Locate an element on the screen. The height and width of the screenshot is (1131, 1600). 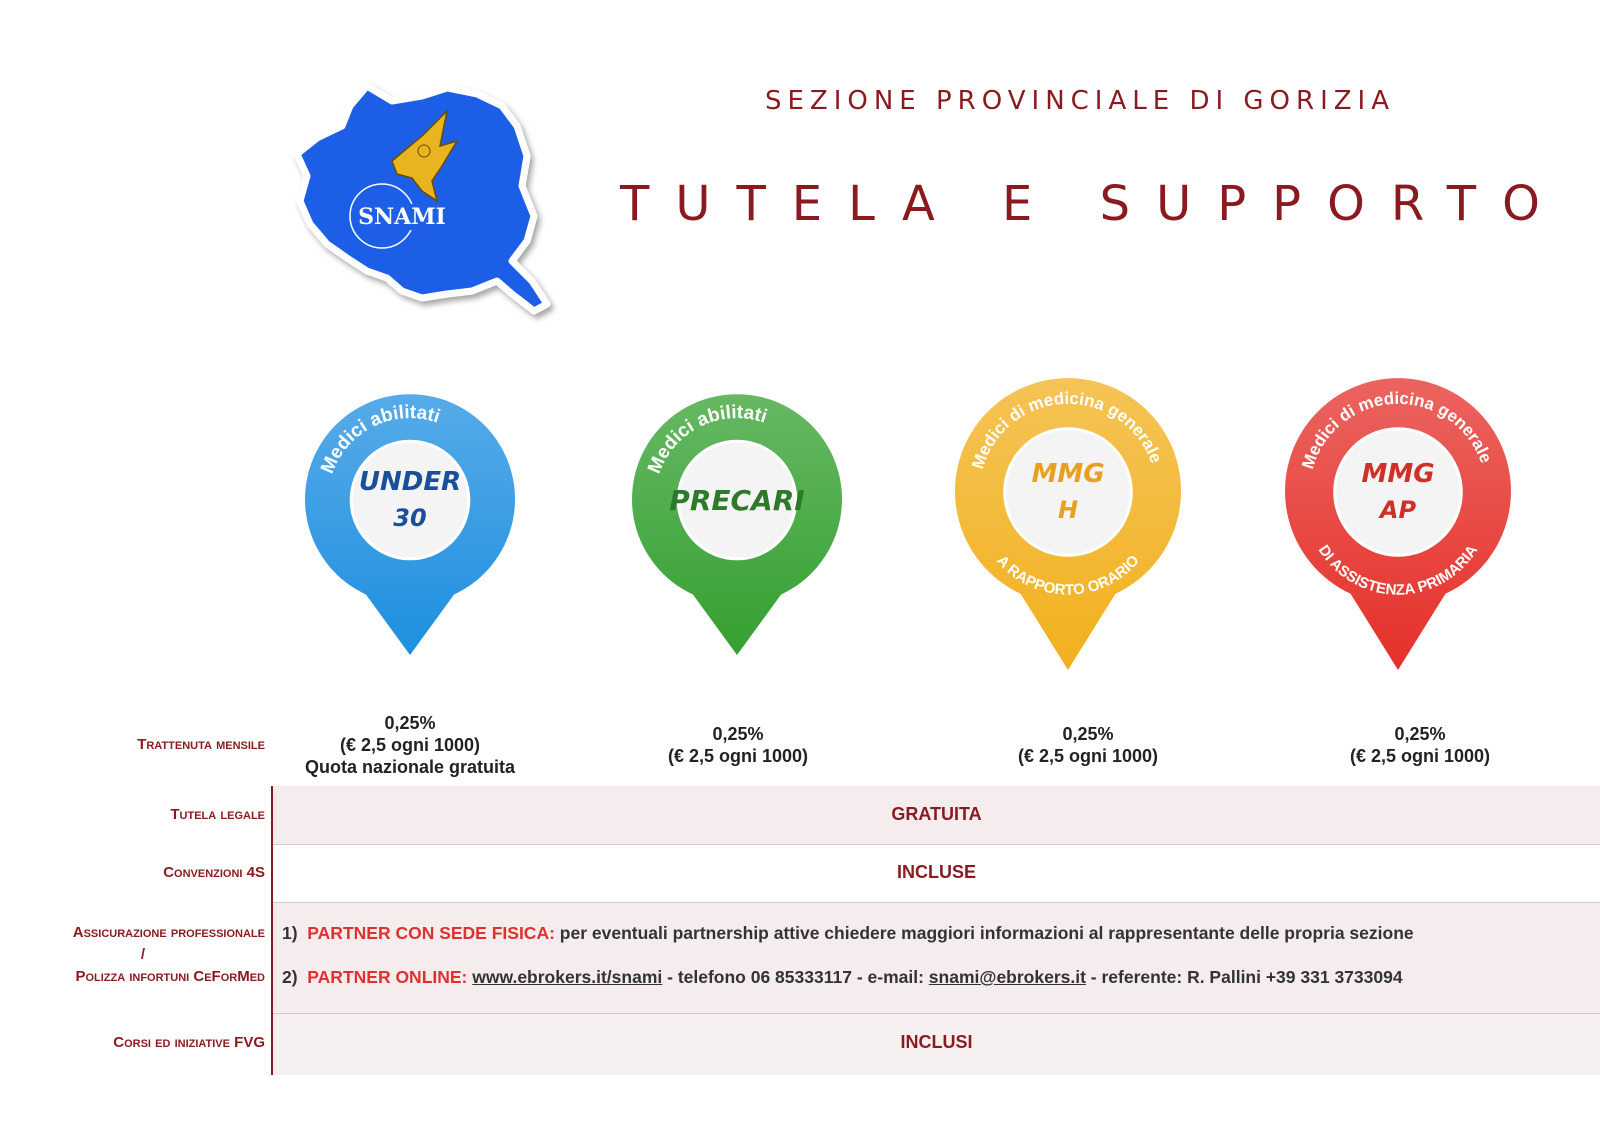
svg-text: SNAMI is located at coordinates (402, 217).